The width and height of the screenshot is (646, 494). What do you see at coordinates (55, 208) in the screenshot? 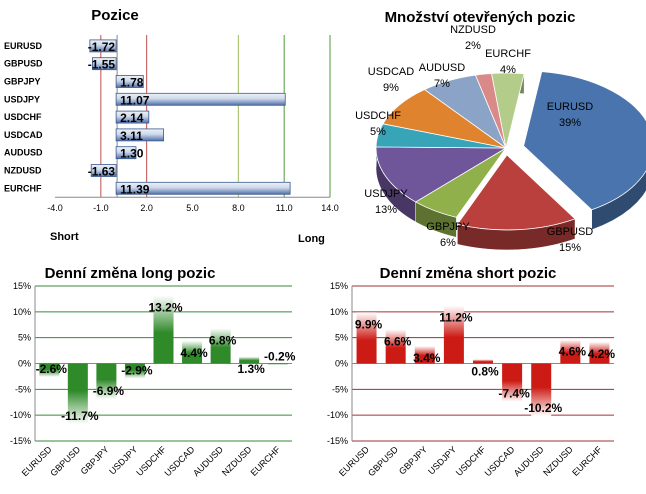
I see `x-tick-label: -4.0` at bounding box center [55, 208].